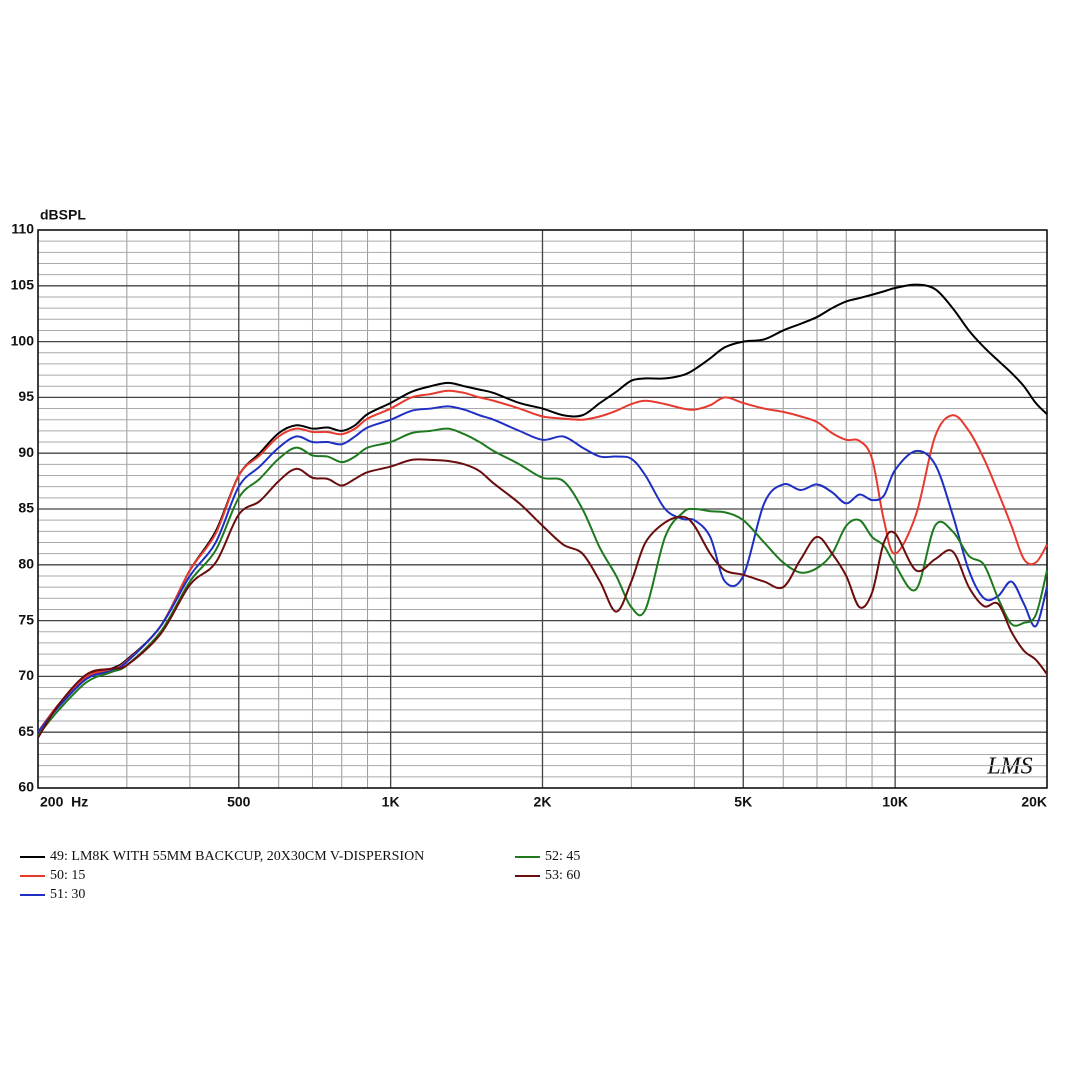 This screenshot has width=1070, height=1070. Describe the element at coordinates (1009, 767) in the screenshot. I see `annotation: LMS` at that location.